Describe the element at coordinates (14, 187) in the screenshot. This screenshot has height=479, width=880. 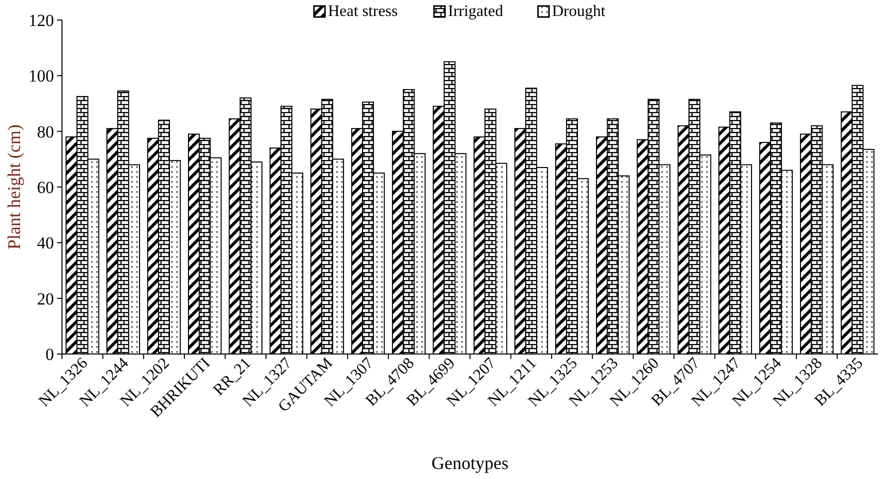
I see `y-axis-title: Plant height (cm)` at that location.